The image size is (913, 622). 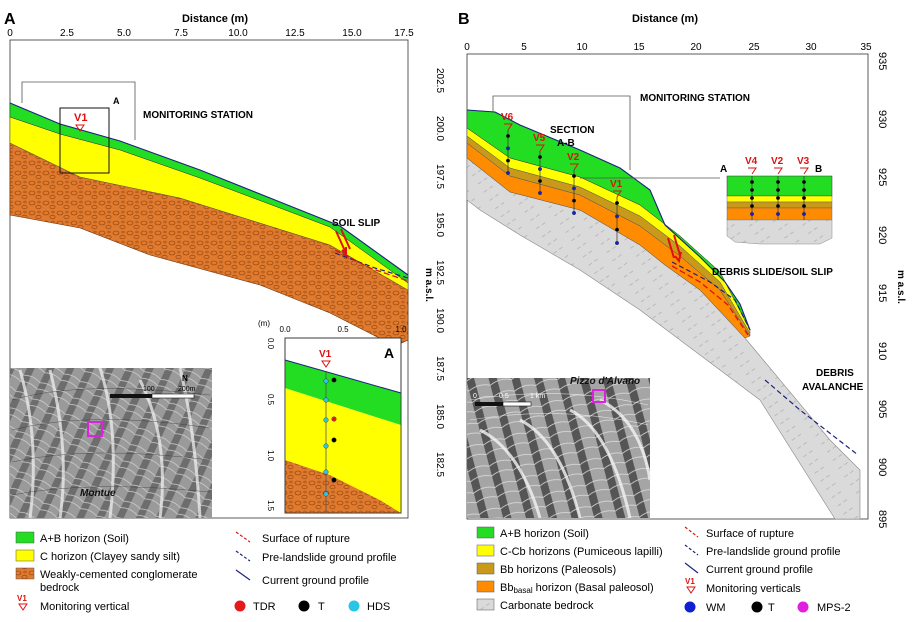 What do you see at coordinates (573, 157) in the screenshot?
I see `vertical-label: V2` at bounding box center [573, 157].